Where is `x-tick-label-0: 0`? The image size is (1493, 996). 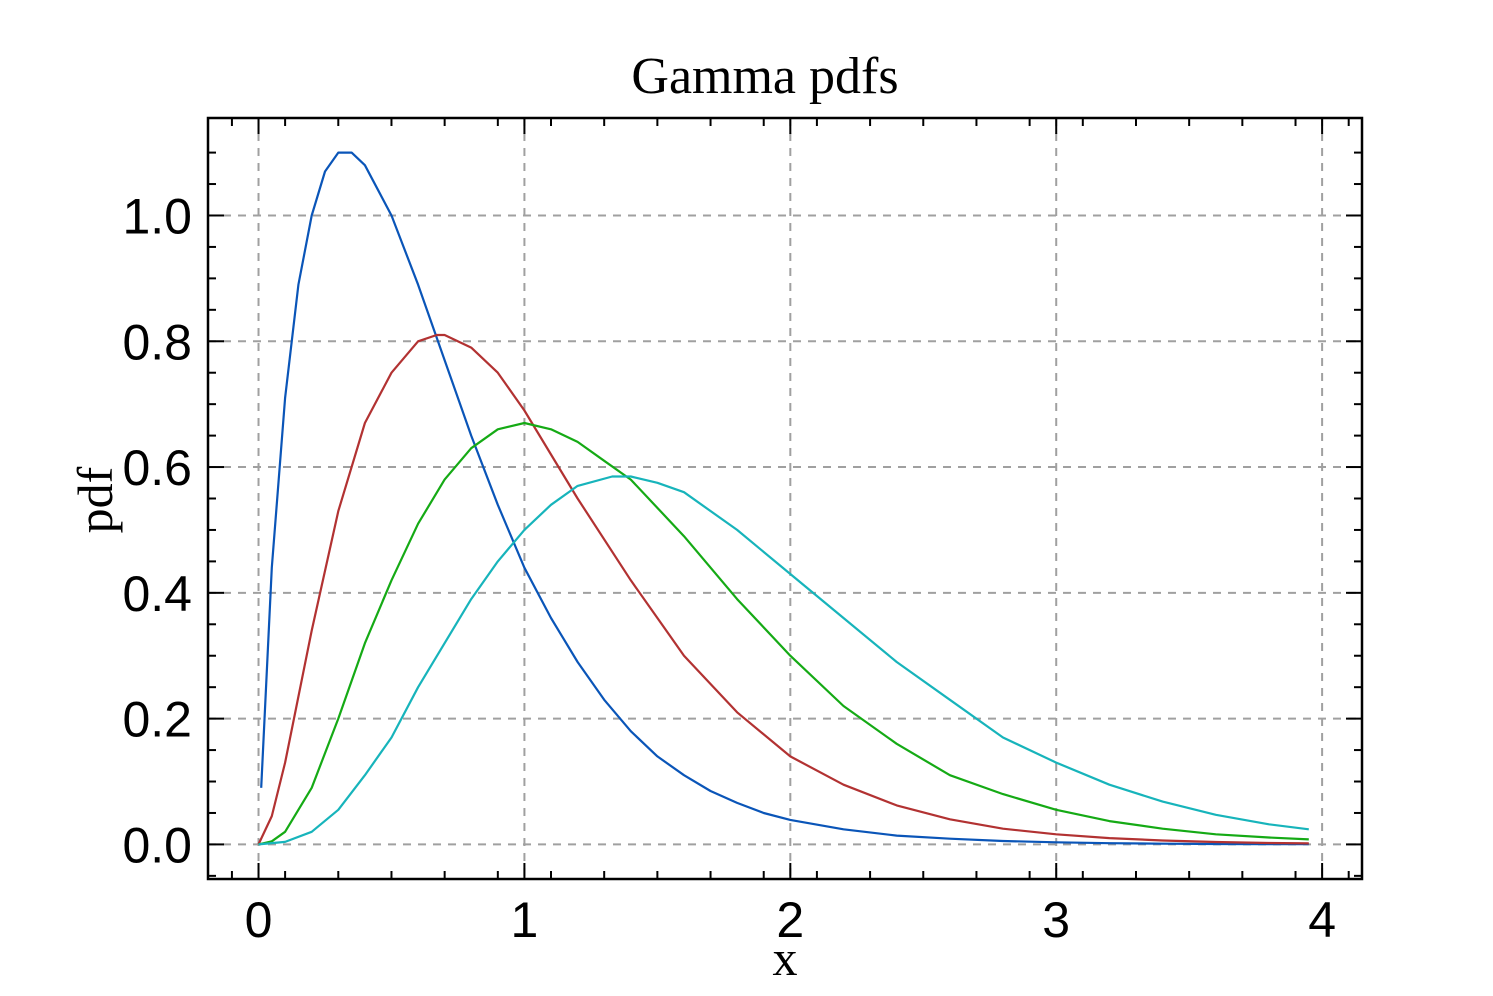
x-tick-label-0: 0 is located at coordinates (259, 920).